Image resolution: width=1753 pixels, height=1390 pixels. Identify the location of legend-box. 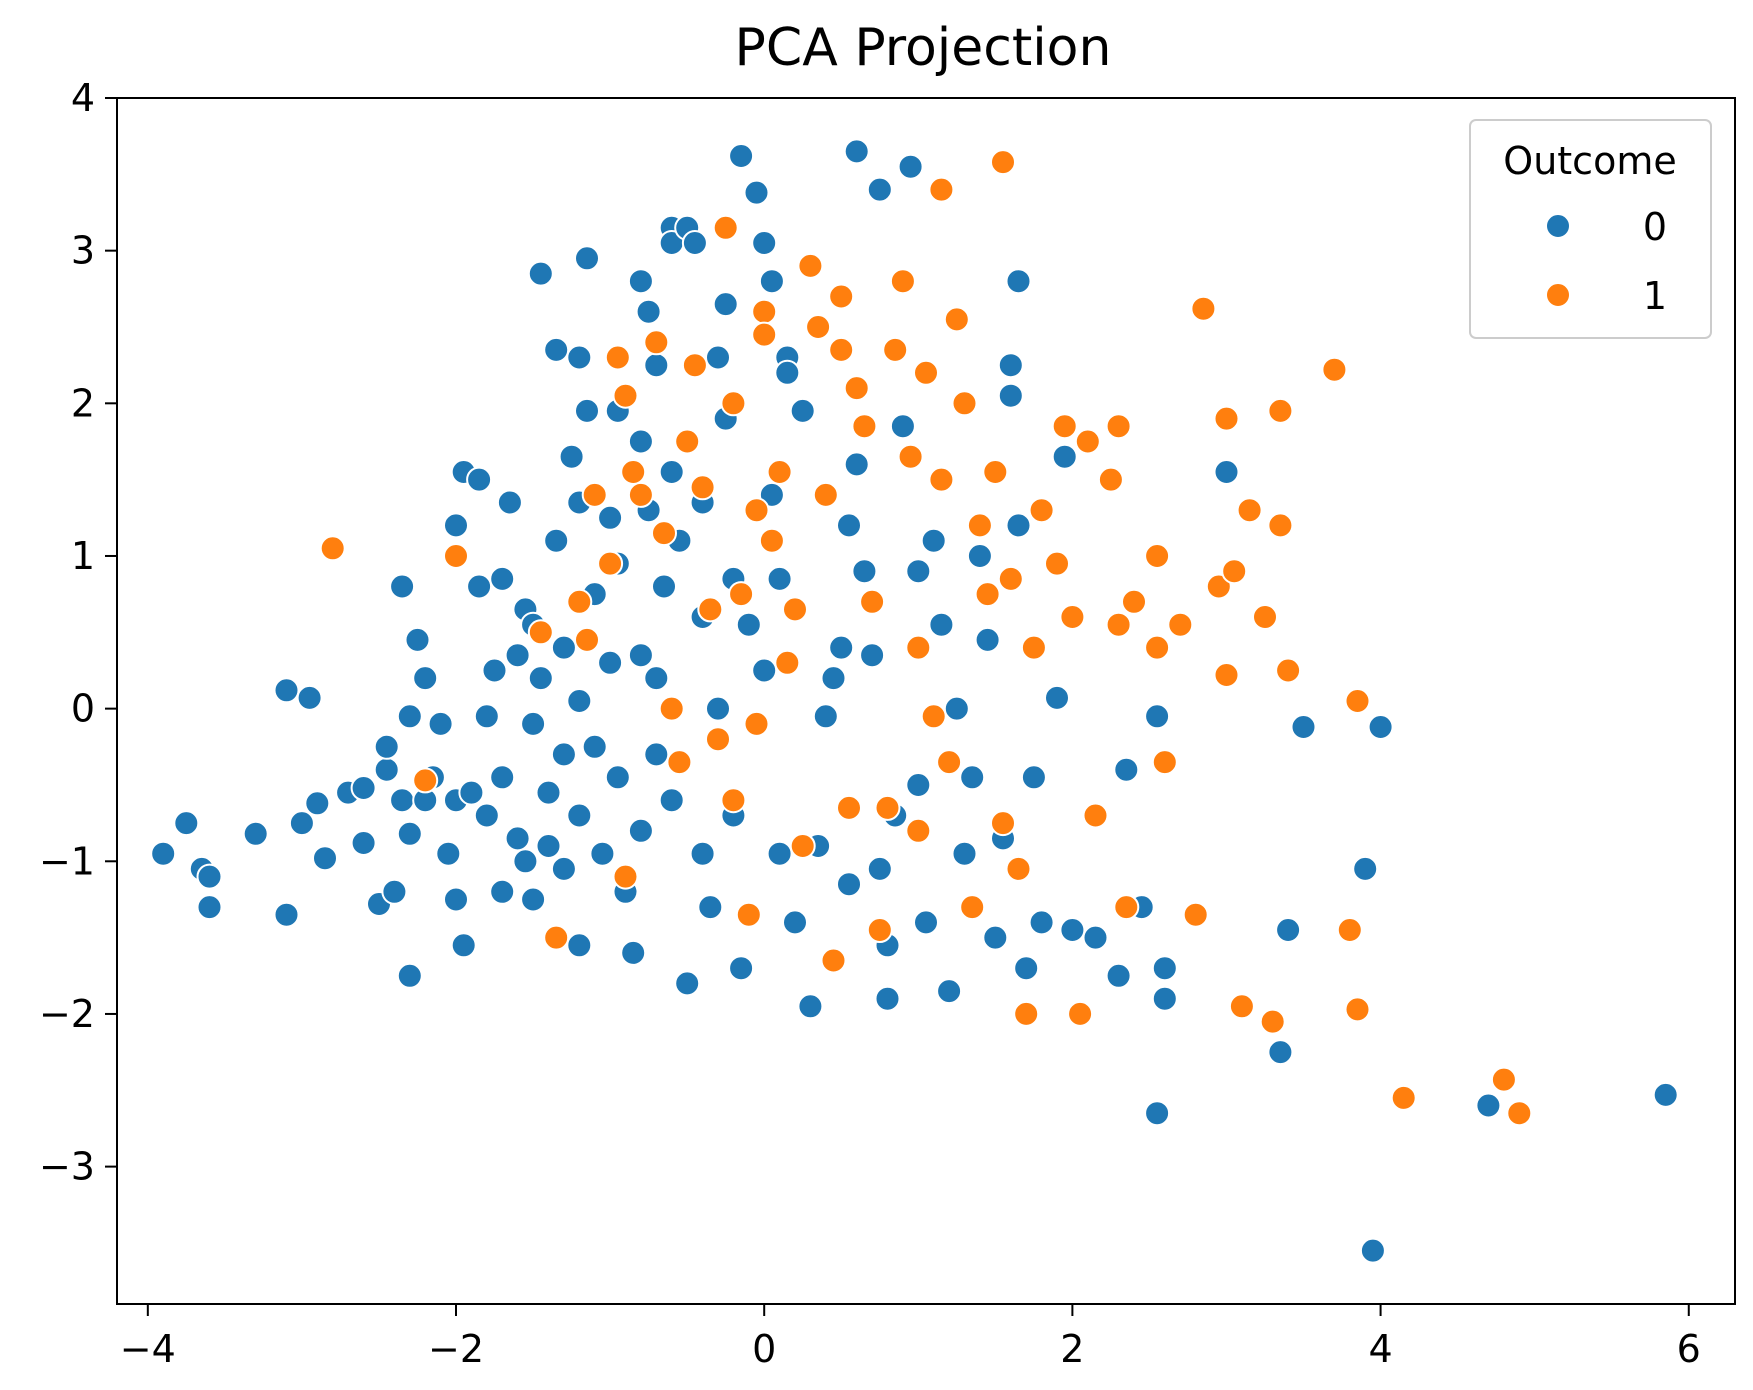
(1590, 229).